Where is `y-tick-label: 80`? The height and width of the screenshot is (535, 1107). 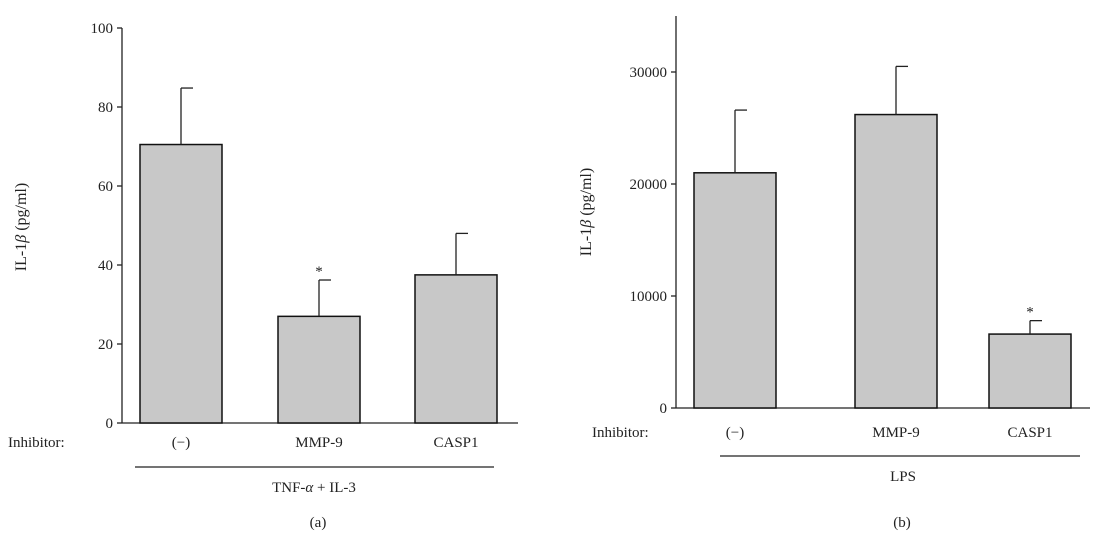 y-tick-label: 80 is located at coordinates (105, 108).